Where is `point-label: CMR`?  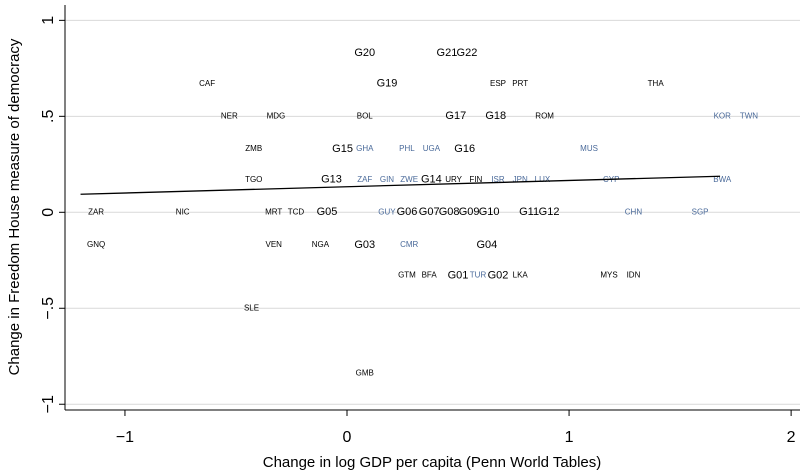 point-label: CMR is located at coordinates (409, 244).